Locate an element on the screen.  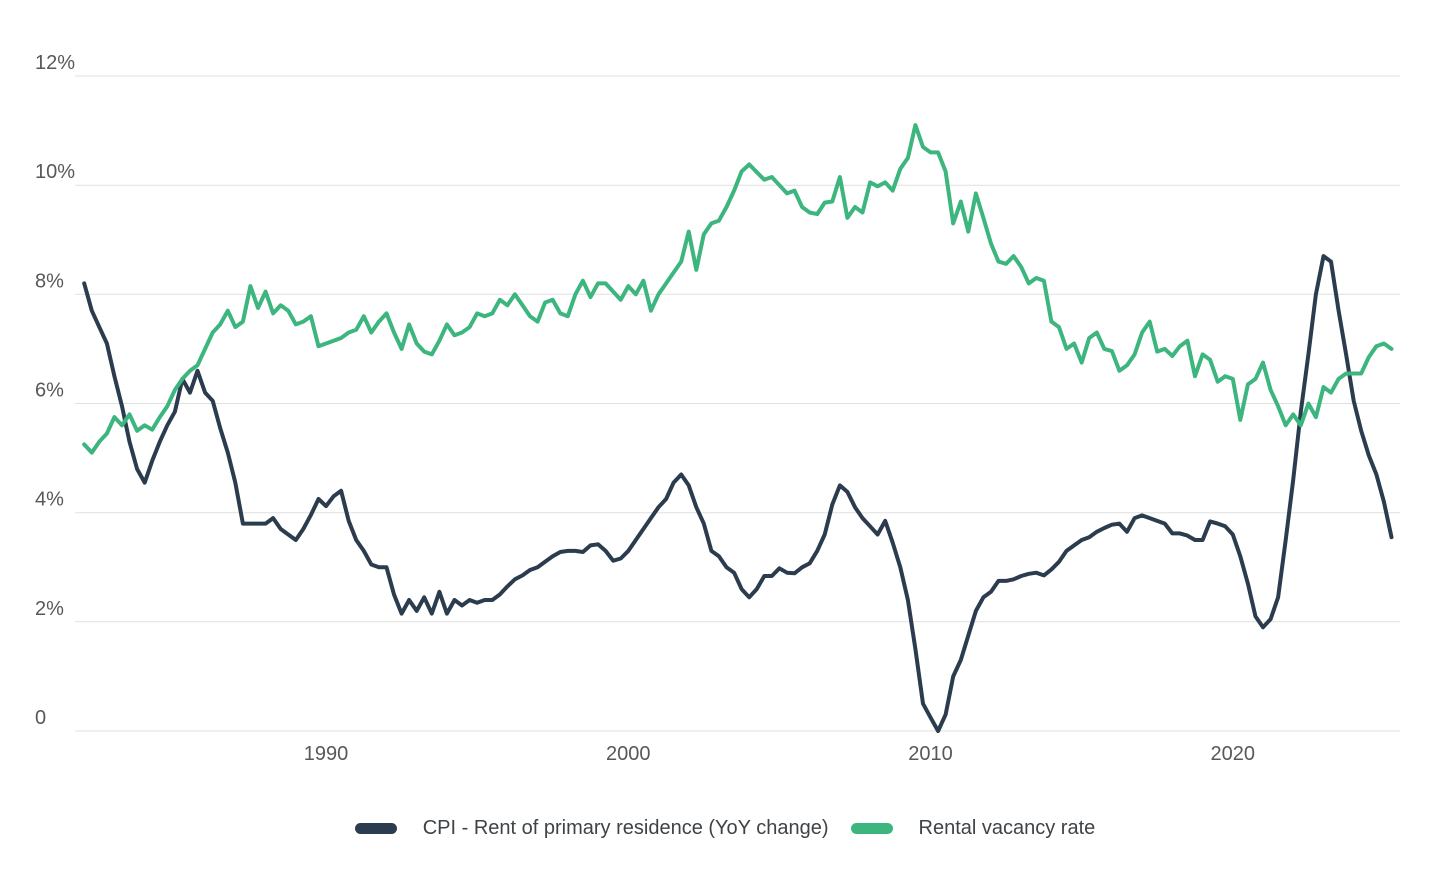
x-axis-tick-label: 2020 is located at coordinates (1233, 754).